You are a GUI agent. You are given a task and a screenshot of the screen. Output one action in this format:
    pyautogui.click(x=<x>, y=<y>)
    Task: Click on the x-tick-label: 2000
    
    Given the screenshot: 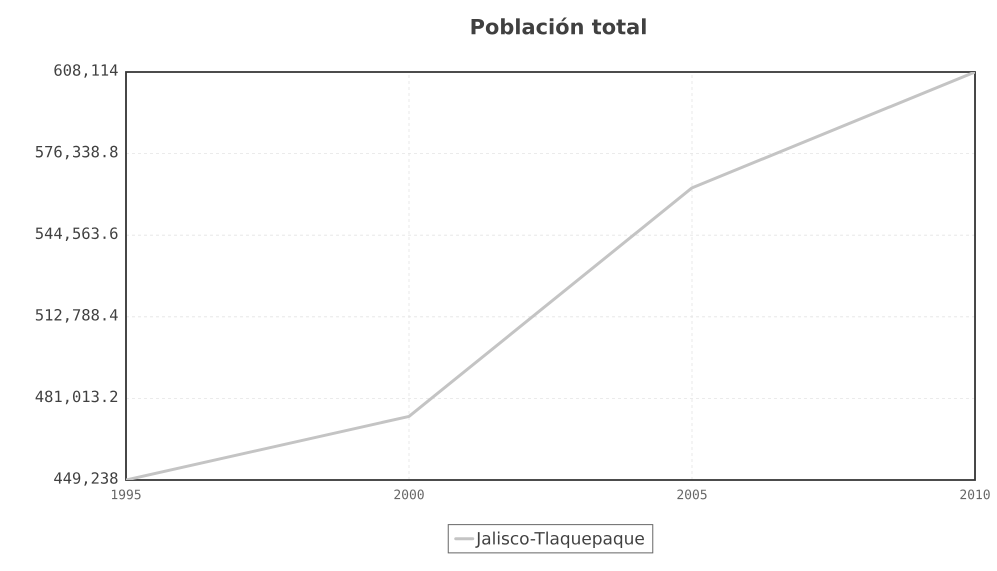 What is the action you would take?
    pyautogui.click(x=409, y=495)
    